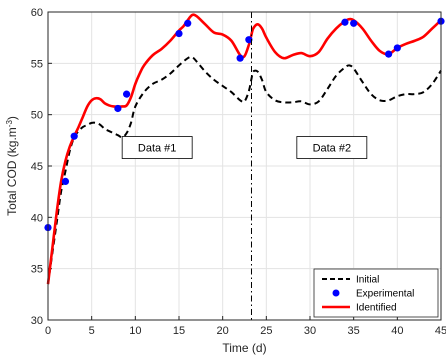 The width and height of the screenshot is (446, 362). I want to click on y-axis-label: Total COD (kg.m-3), so click(12, 166).